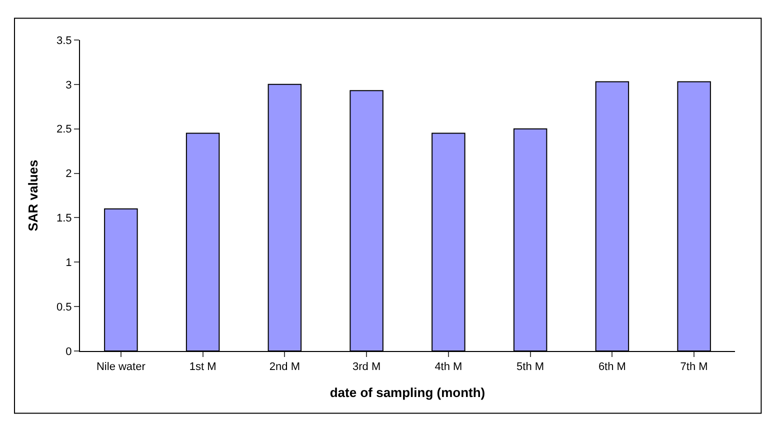 The image size is (775, 421). I want to click on y-axis-title: SAR values, so click(32, 196).